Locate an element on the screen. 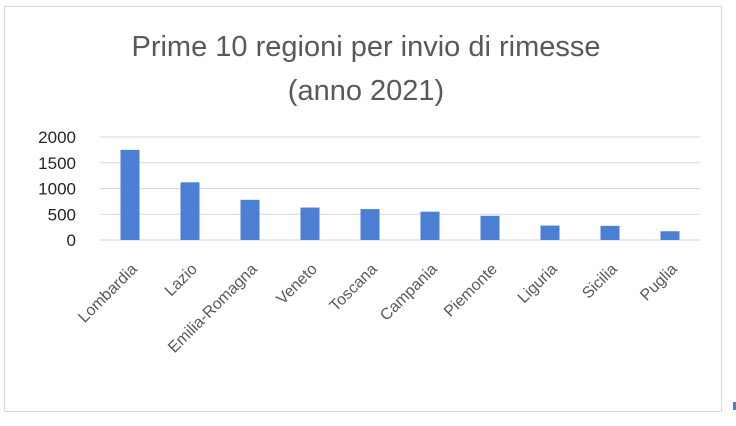 This screenshot has height=426, width=736. bar-veneto is located at coordinates (310, 223).